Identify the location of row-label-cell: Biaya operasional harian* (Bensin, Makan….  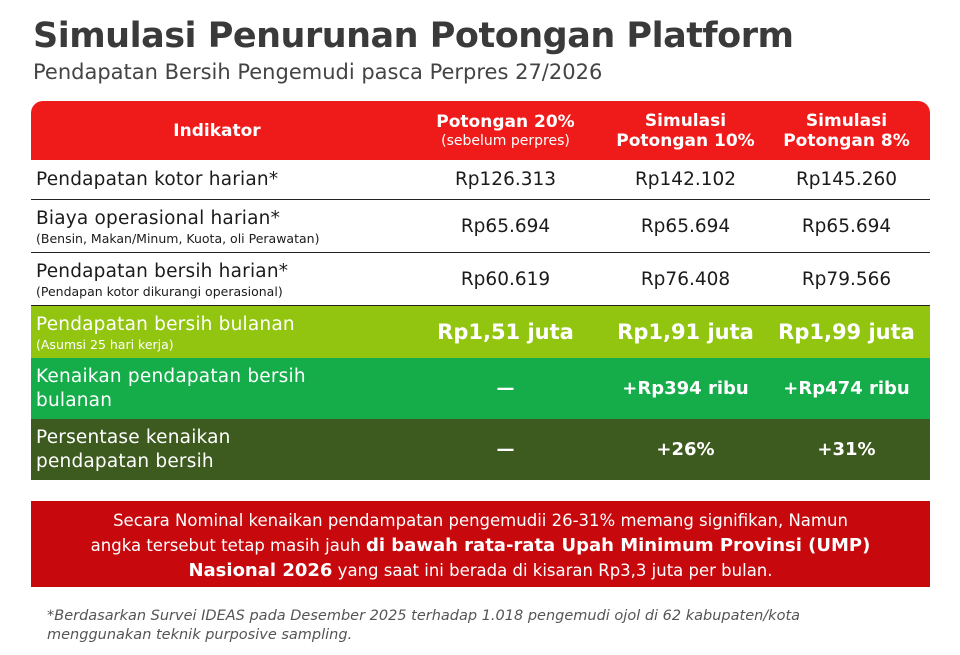
(217, 226).